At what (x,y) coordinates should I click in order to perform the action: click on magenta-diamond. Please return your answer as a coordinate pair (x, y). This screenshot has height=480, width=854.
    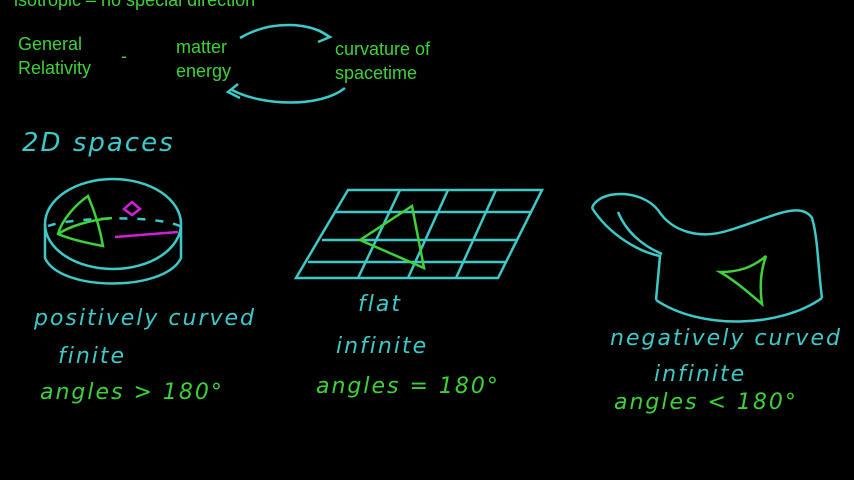
    Looking at the image, I should click on (132, 208).